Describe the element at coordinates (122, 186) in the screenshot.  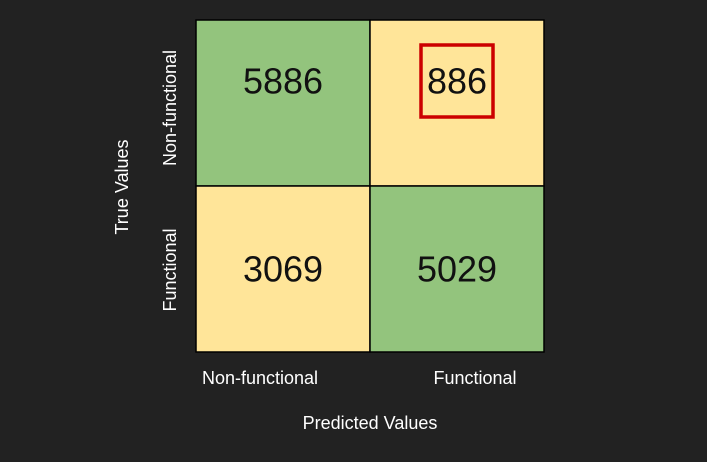
I see `y-axis-label: True Values` at that location.